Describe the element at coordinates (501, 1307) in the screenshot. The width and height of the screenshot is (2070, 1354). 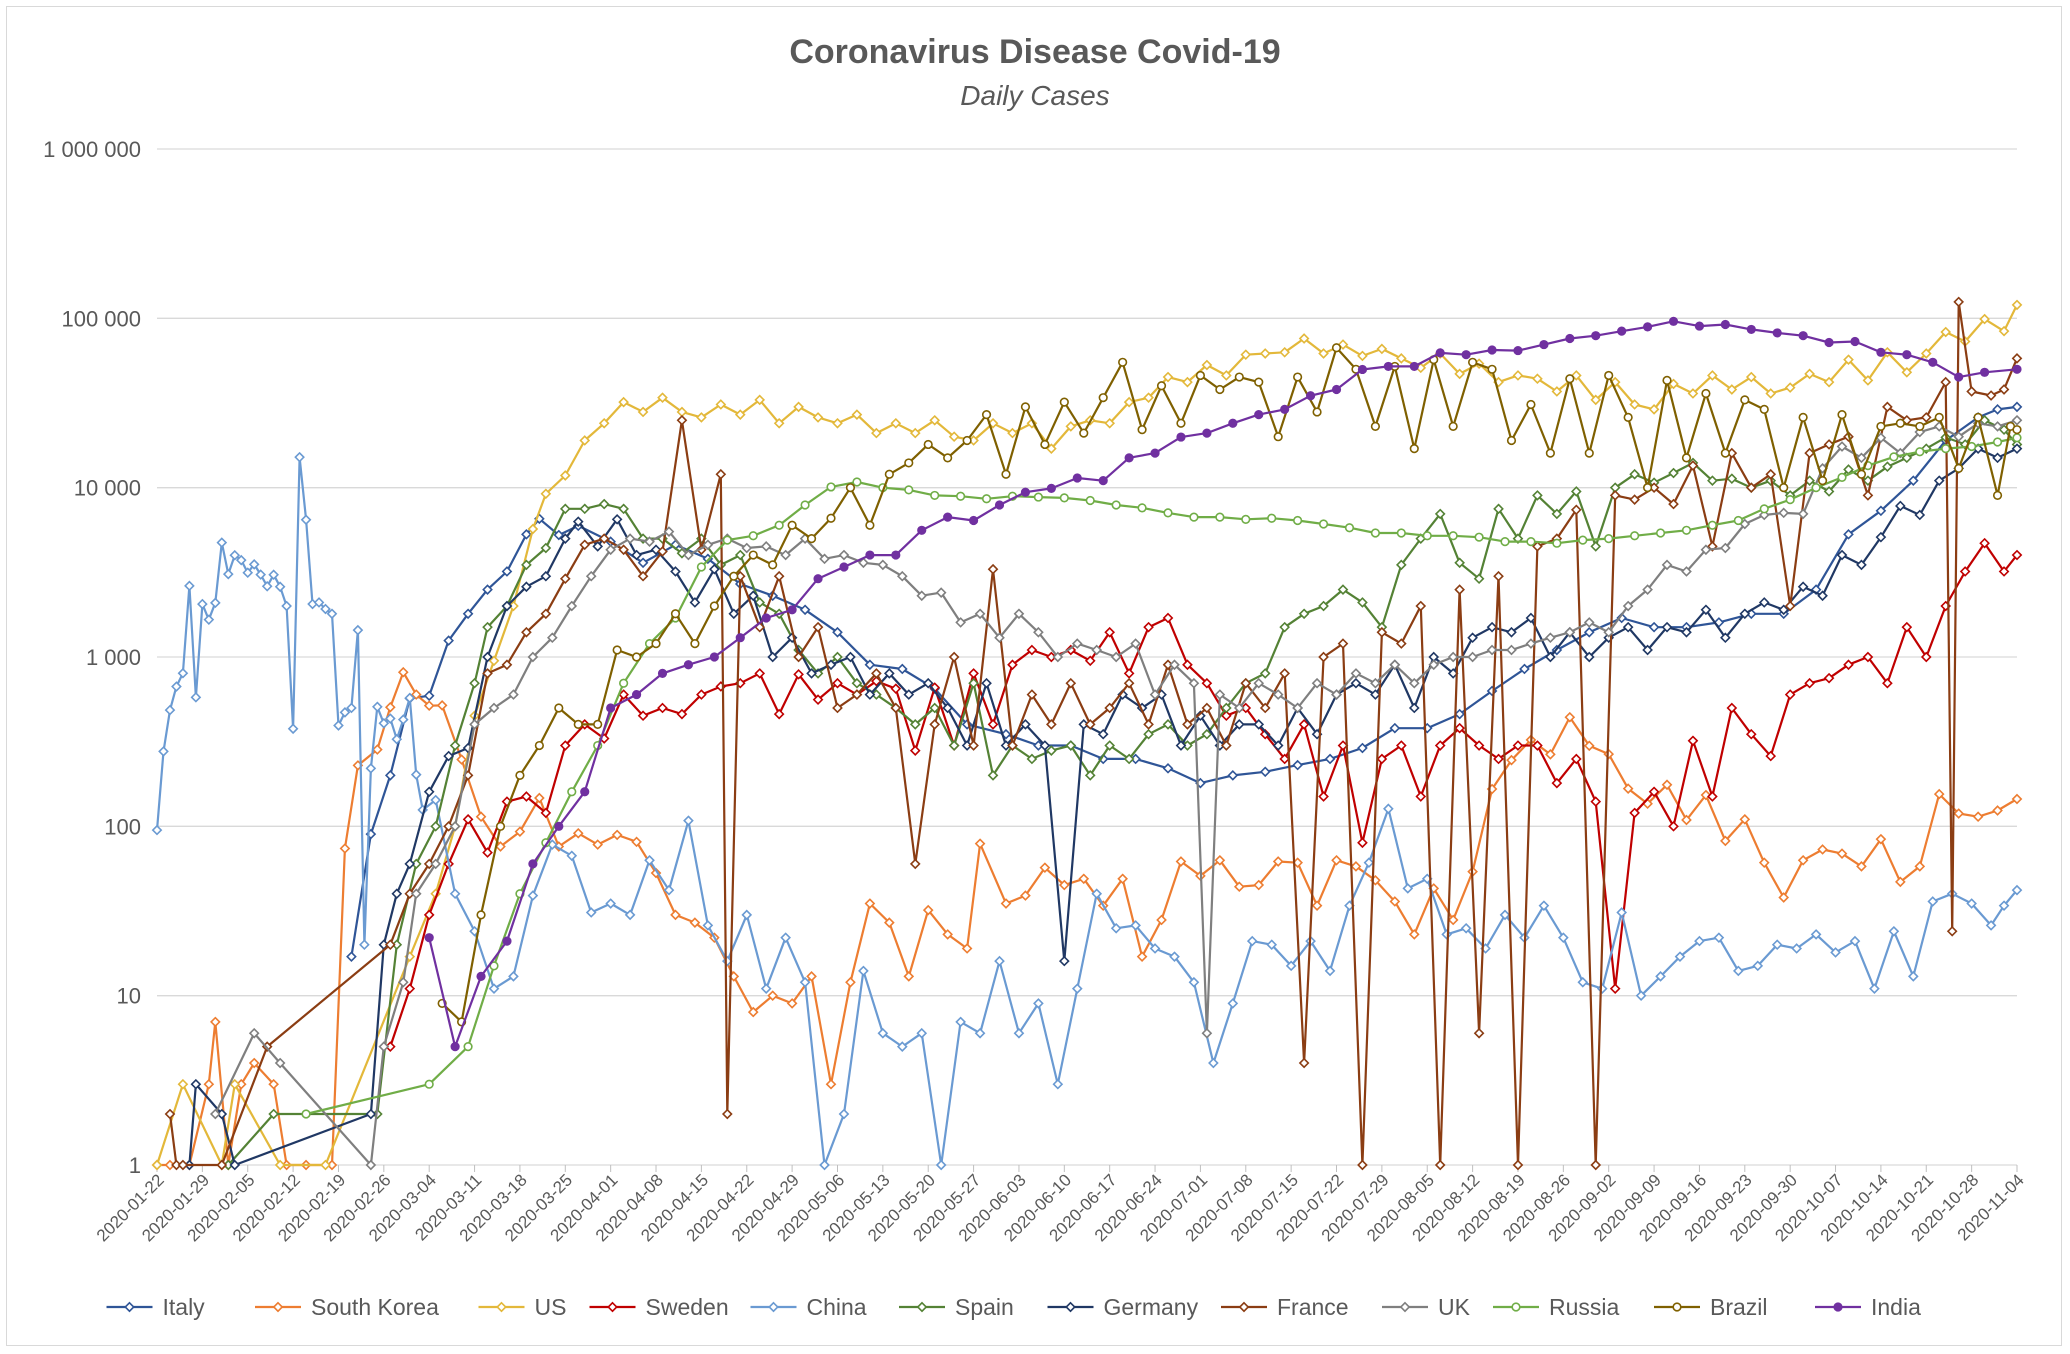
I see `legend-marker` at that location.